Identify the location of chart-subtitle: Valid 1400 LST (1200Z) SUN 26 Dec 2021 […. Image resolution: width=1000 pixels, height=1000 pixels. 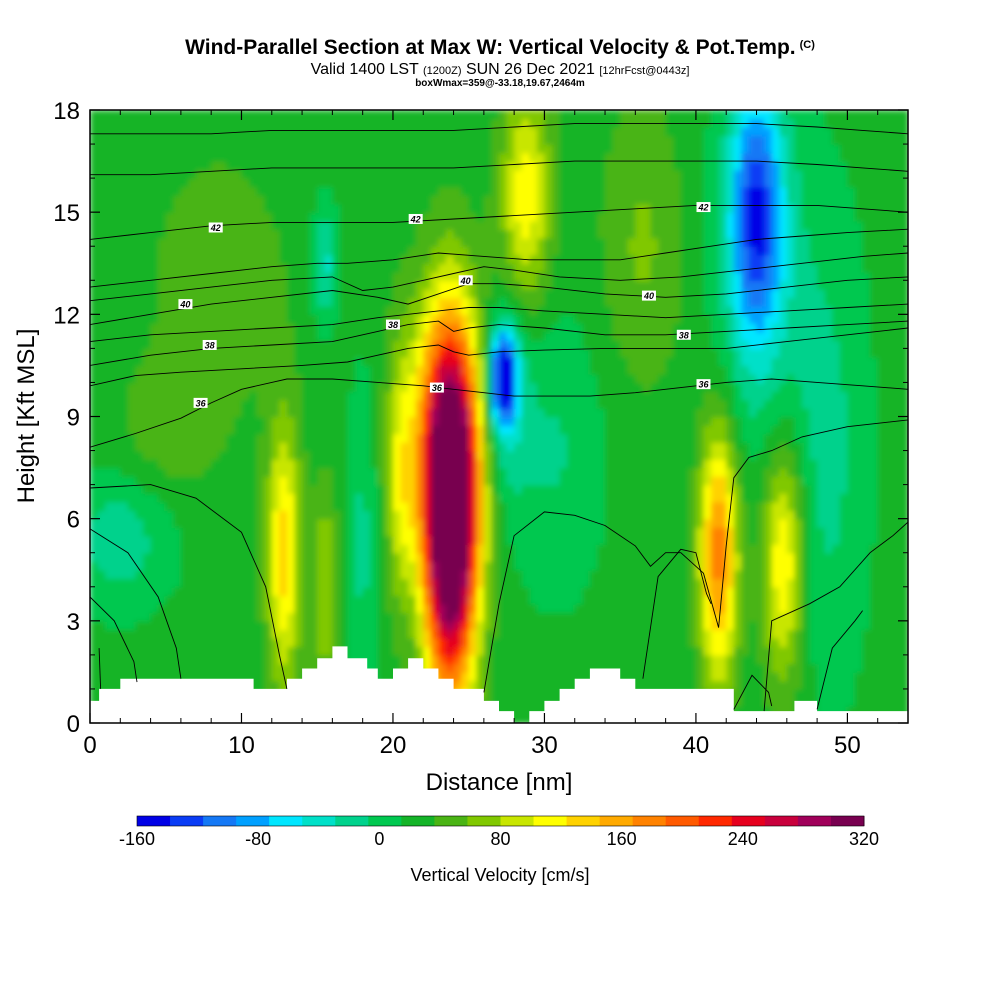
(500, 70).